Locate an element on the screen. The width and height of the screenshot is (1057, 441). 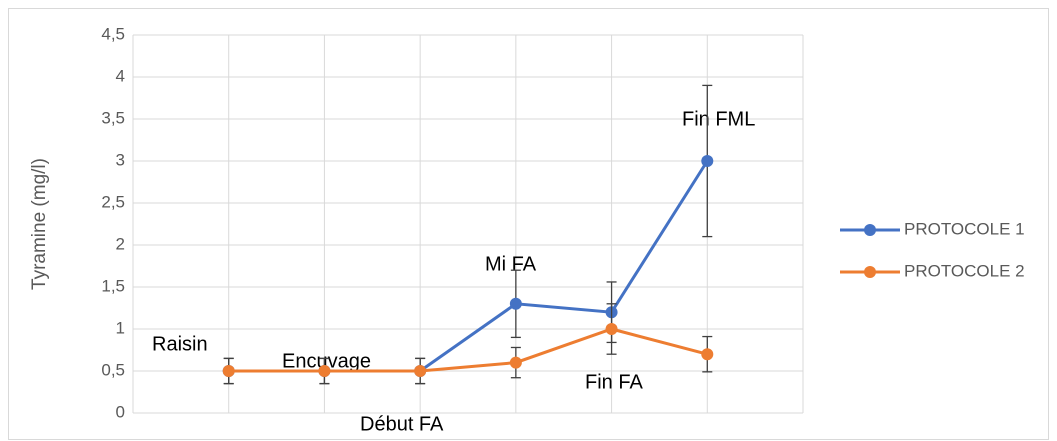
annotation: Fin FA is located at coordinates (614, 382).